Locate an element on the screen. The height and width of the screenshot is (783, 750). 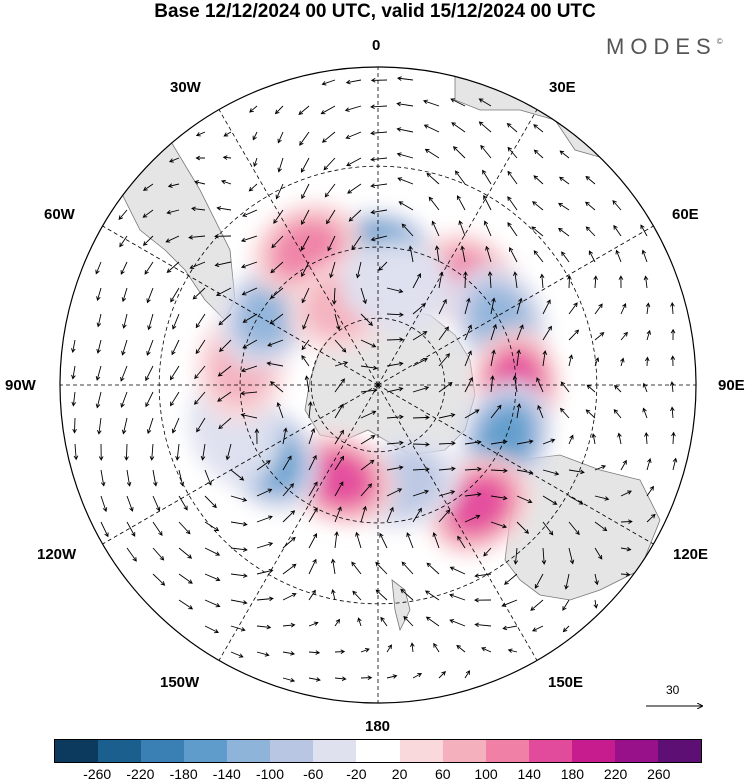
modes-logo: MODES© is located at coordinates (664, 46).